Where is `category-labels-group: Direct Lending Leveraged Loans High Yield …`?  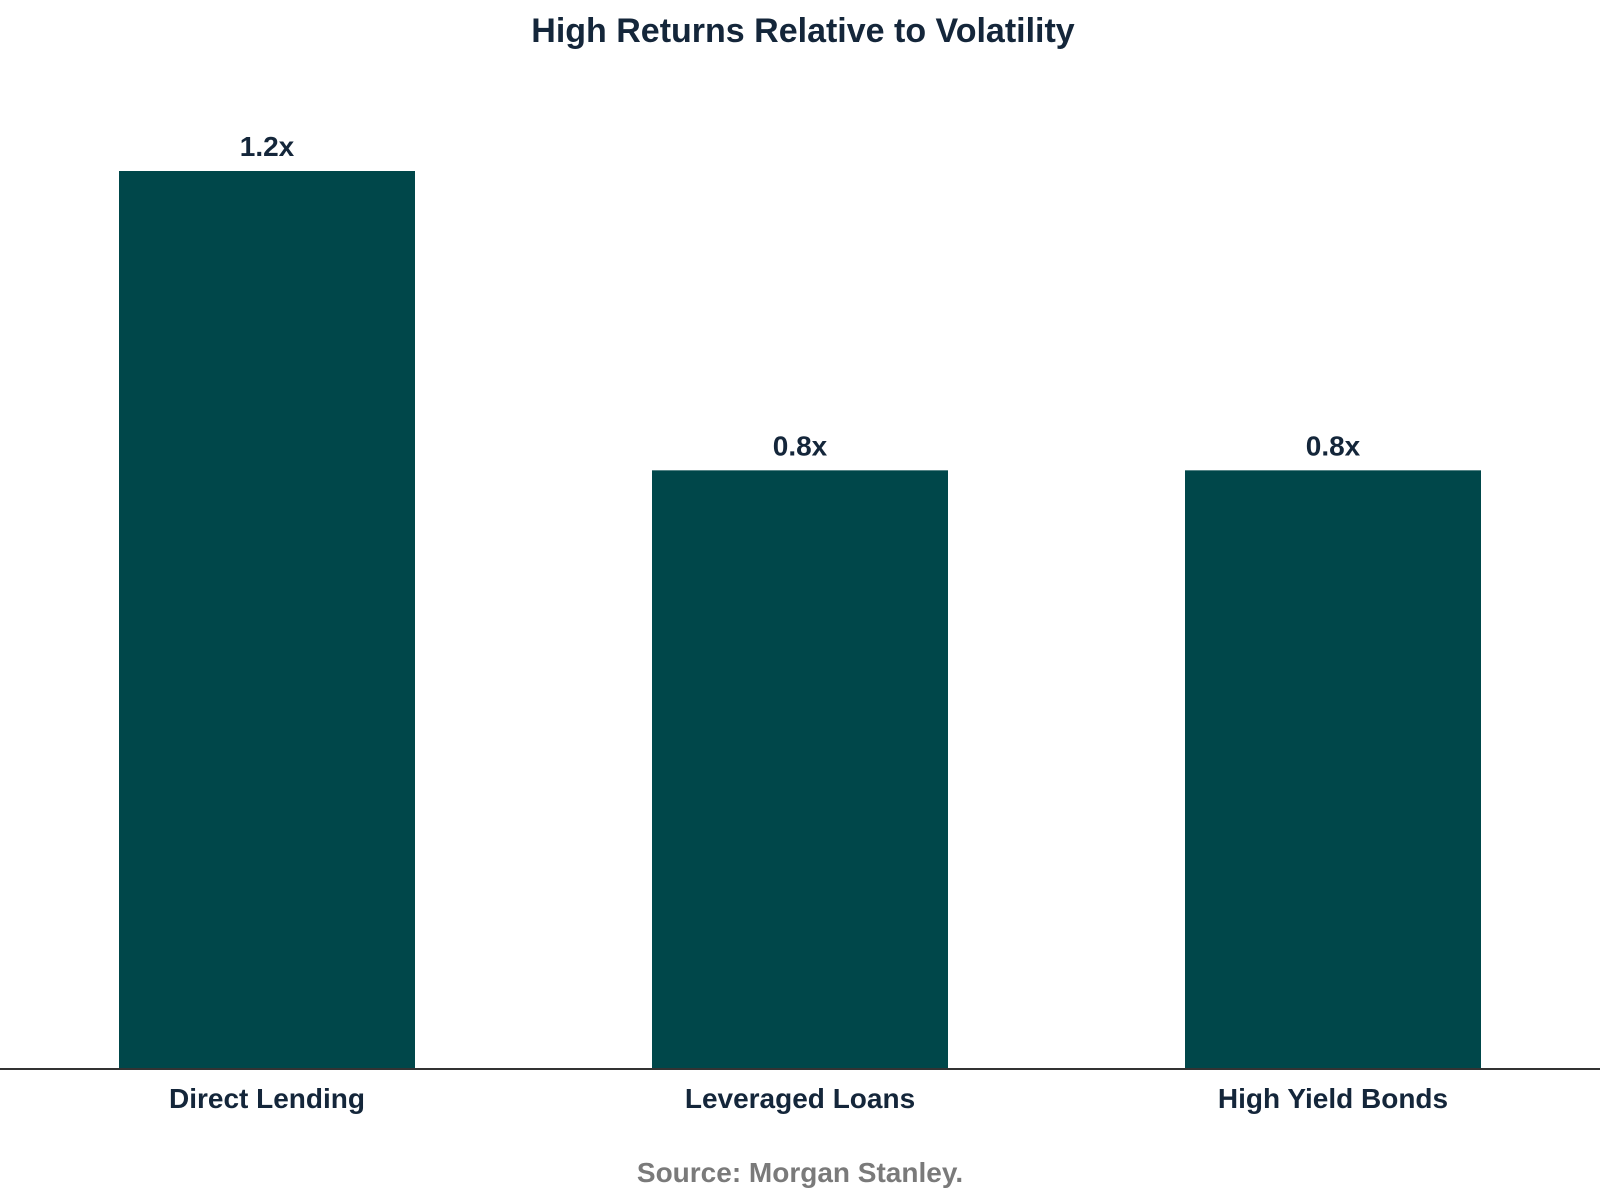 category-labels-group: Direct Lending Leveraged Loans High Yield … is located at coordinates (808, 1098).